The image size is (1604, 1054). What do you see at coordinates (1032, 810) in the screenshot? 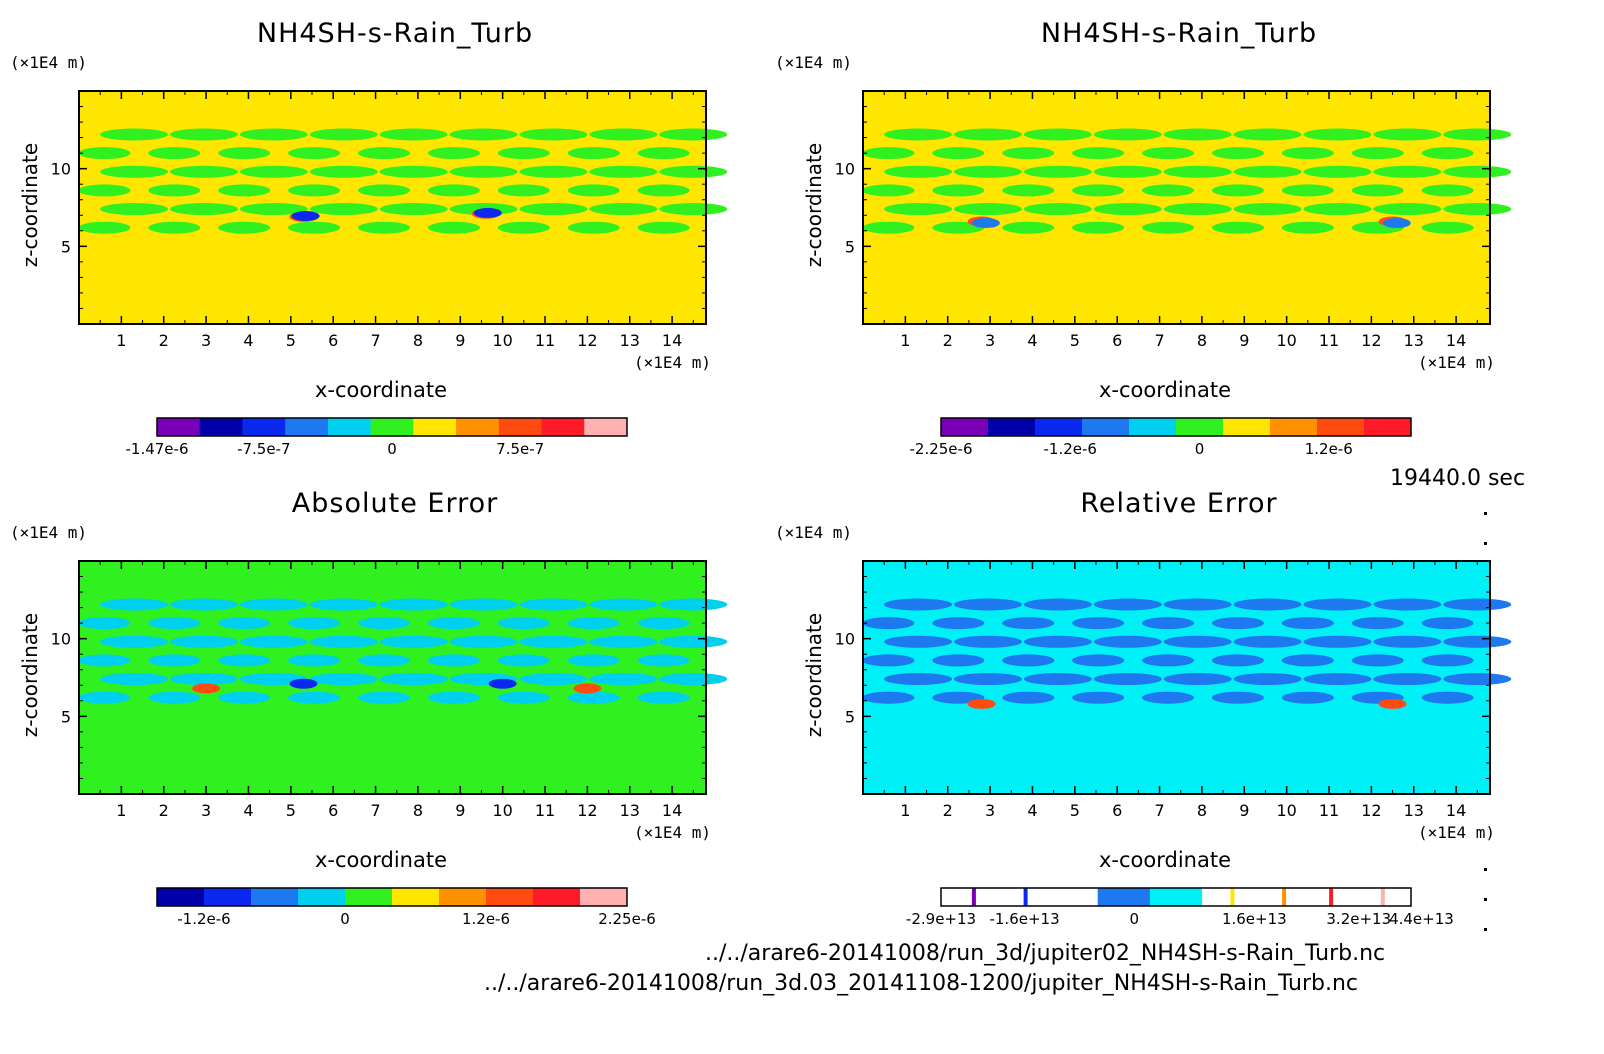
I see `x-tick-label: 4` at bounding box center [1032, 810].